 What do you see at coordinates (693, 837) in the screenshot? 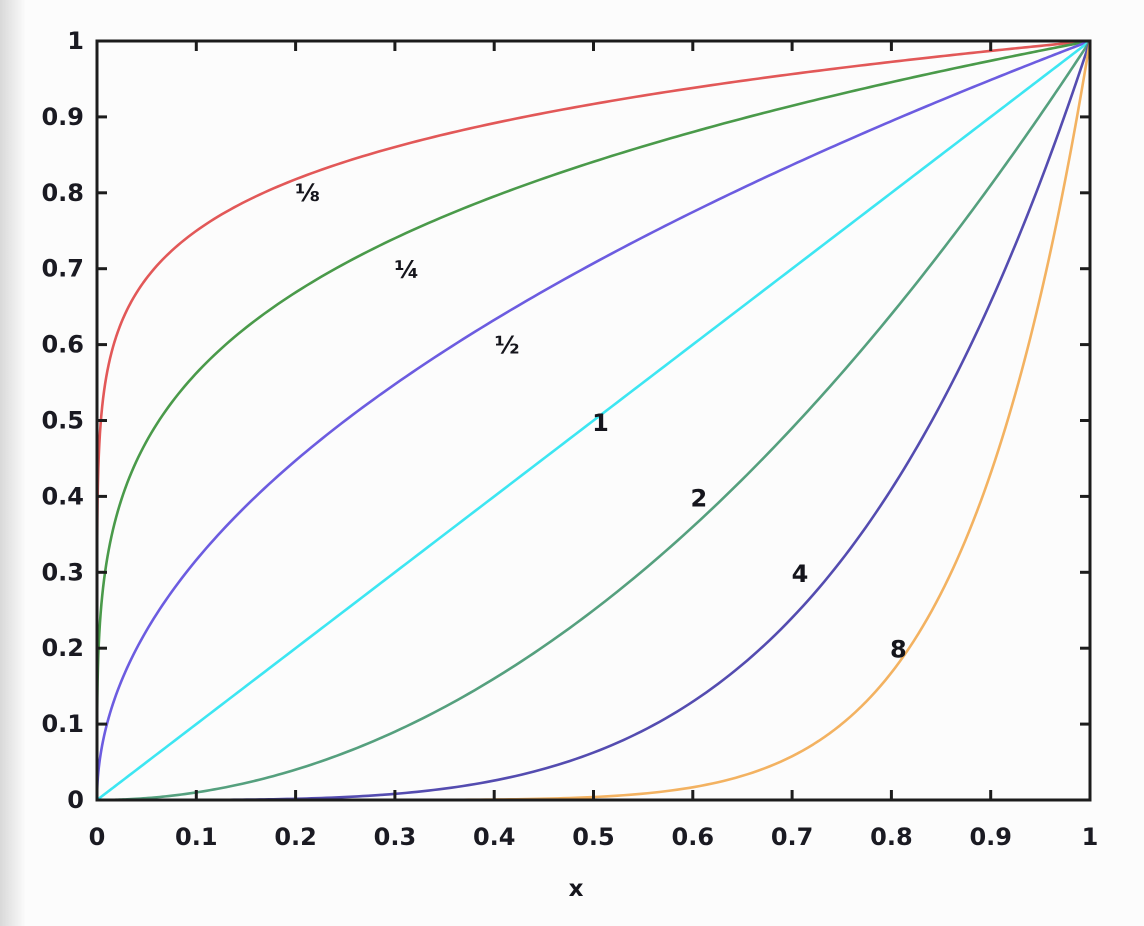
I see `x-tick-label: 0.6` at bounding box center [693, 837].